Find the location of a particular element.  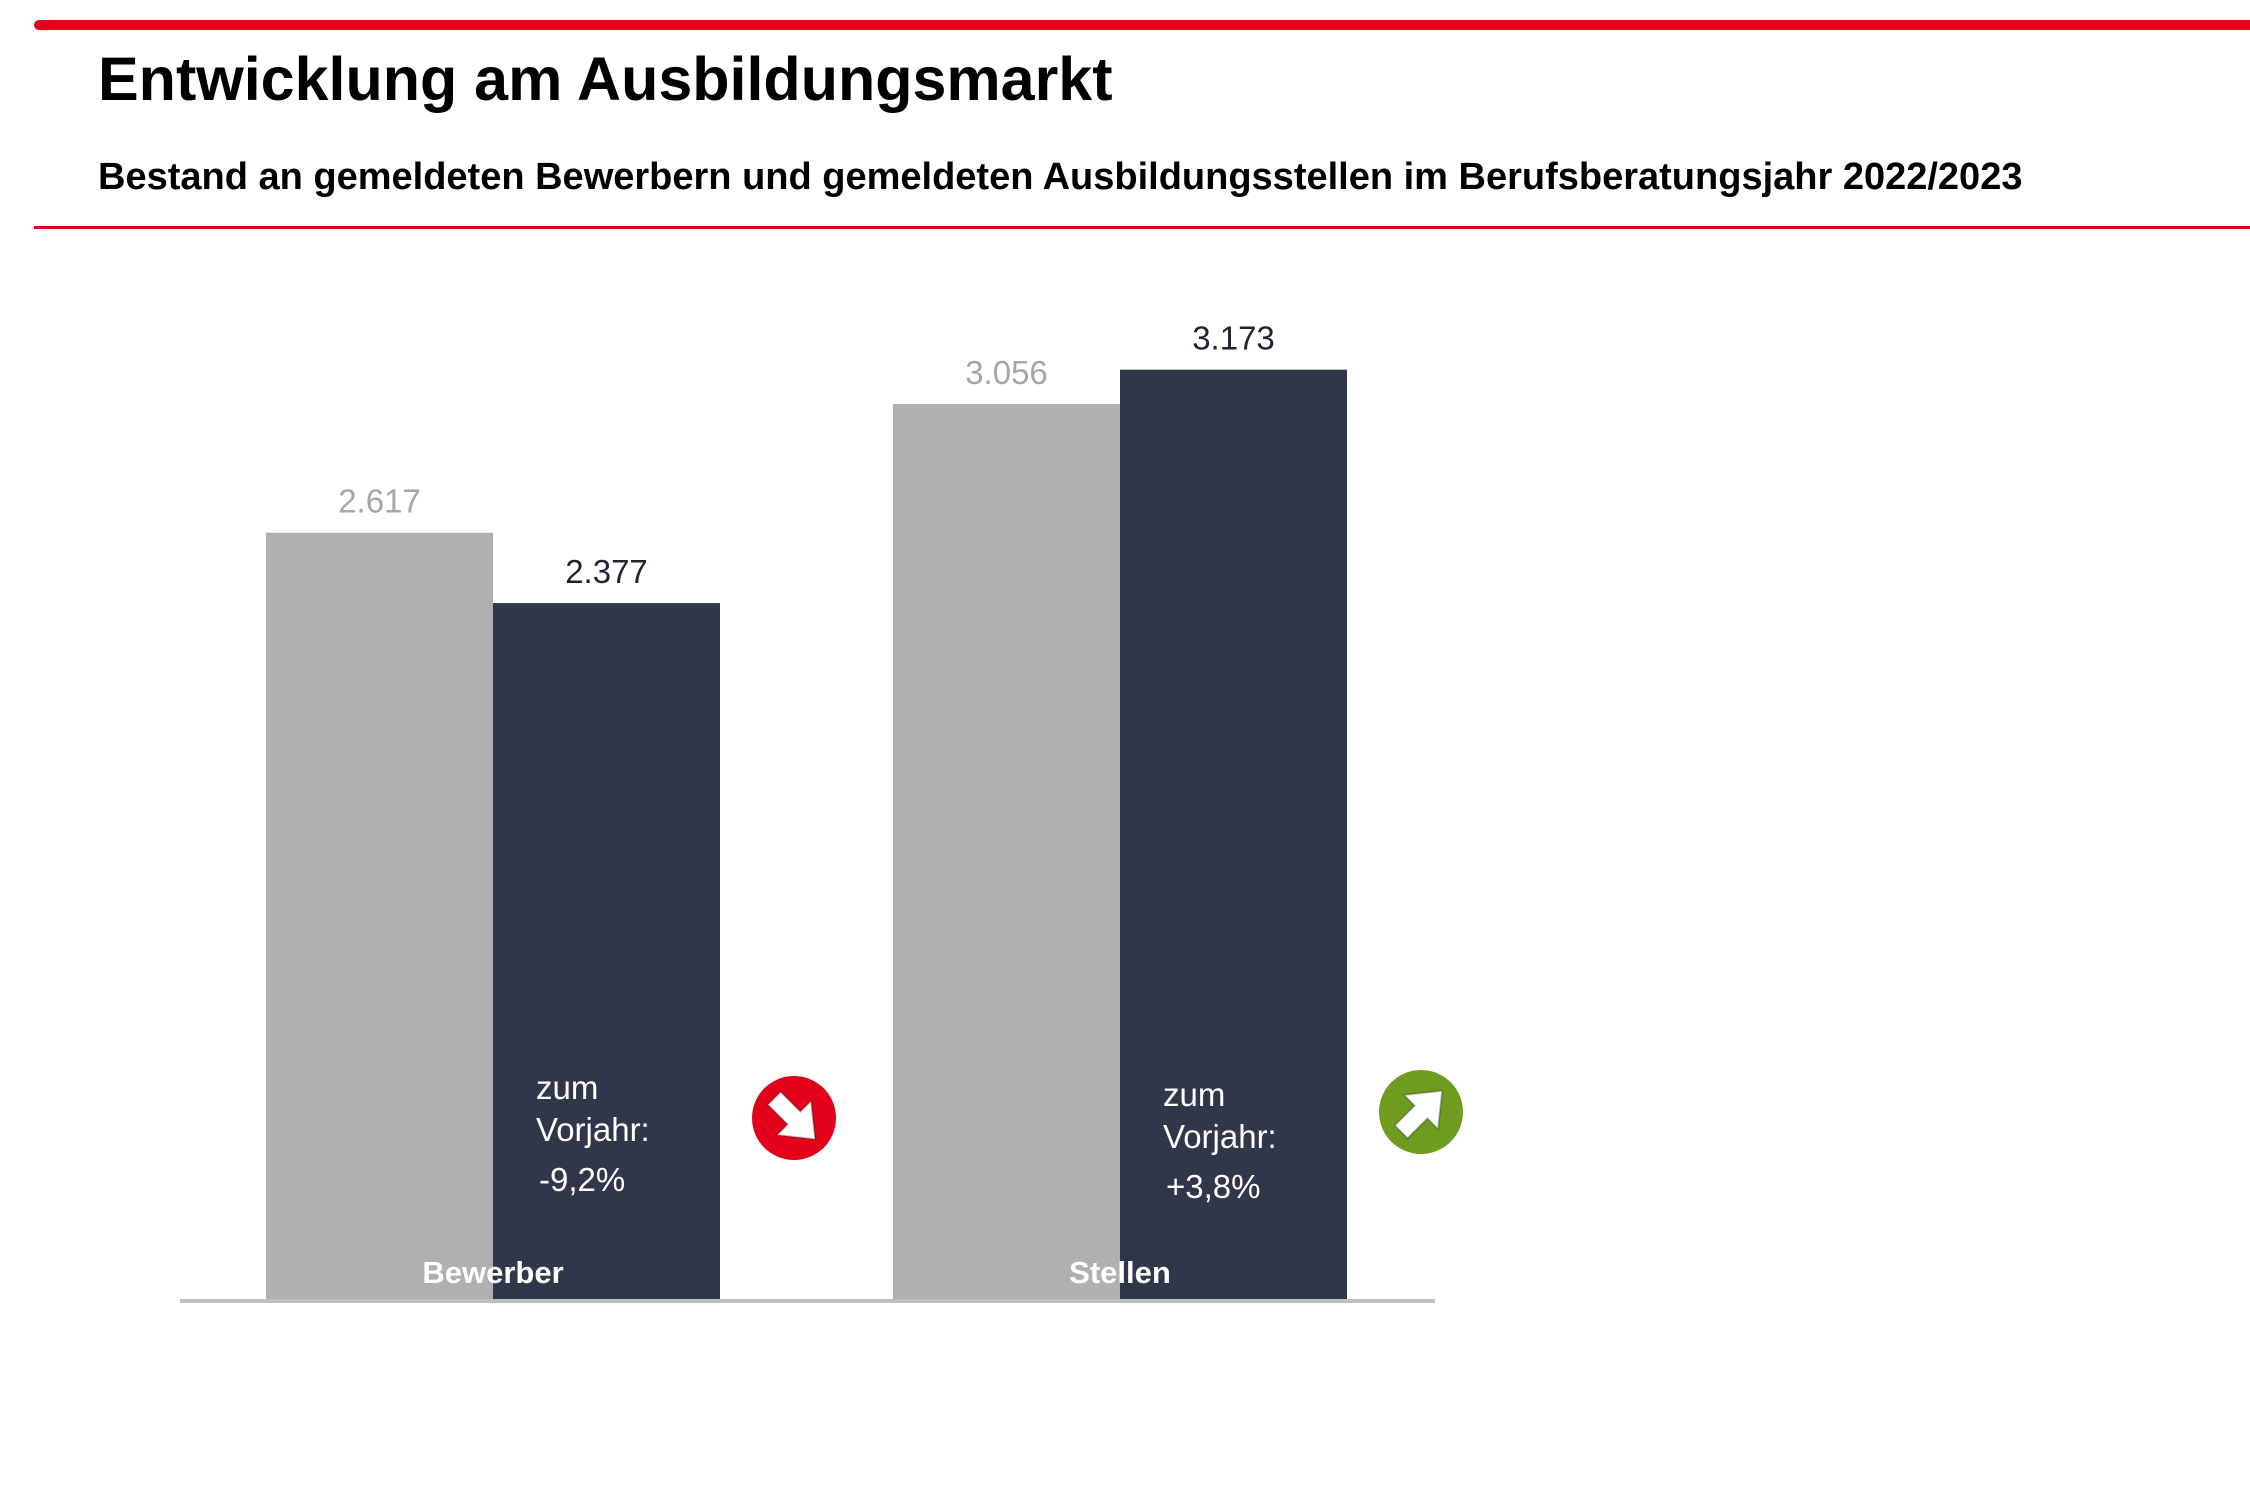

value-label-bewerber-series-2: 2.377 is located at coordinates (606, 571).